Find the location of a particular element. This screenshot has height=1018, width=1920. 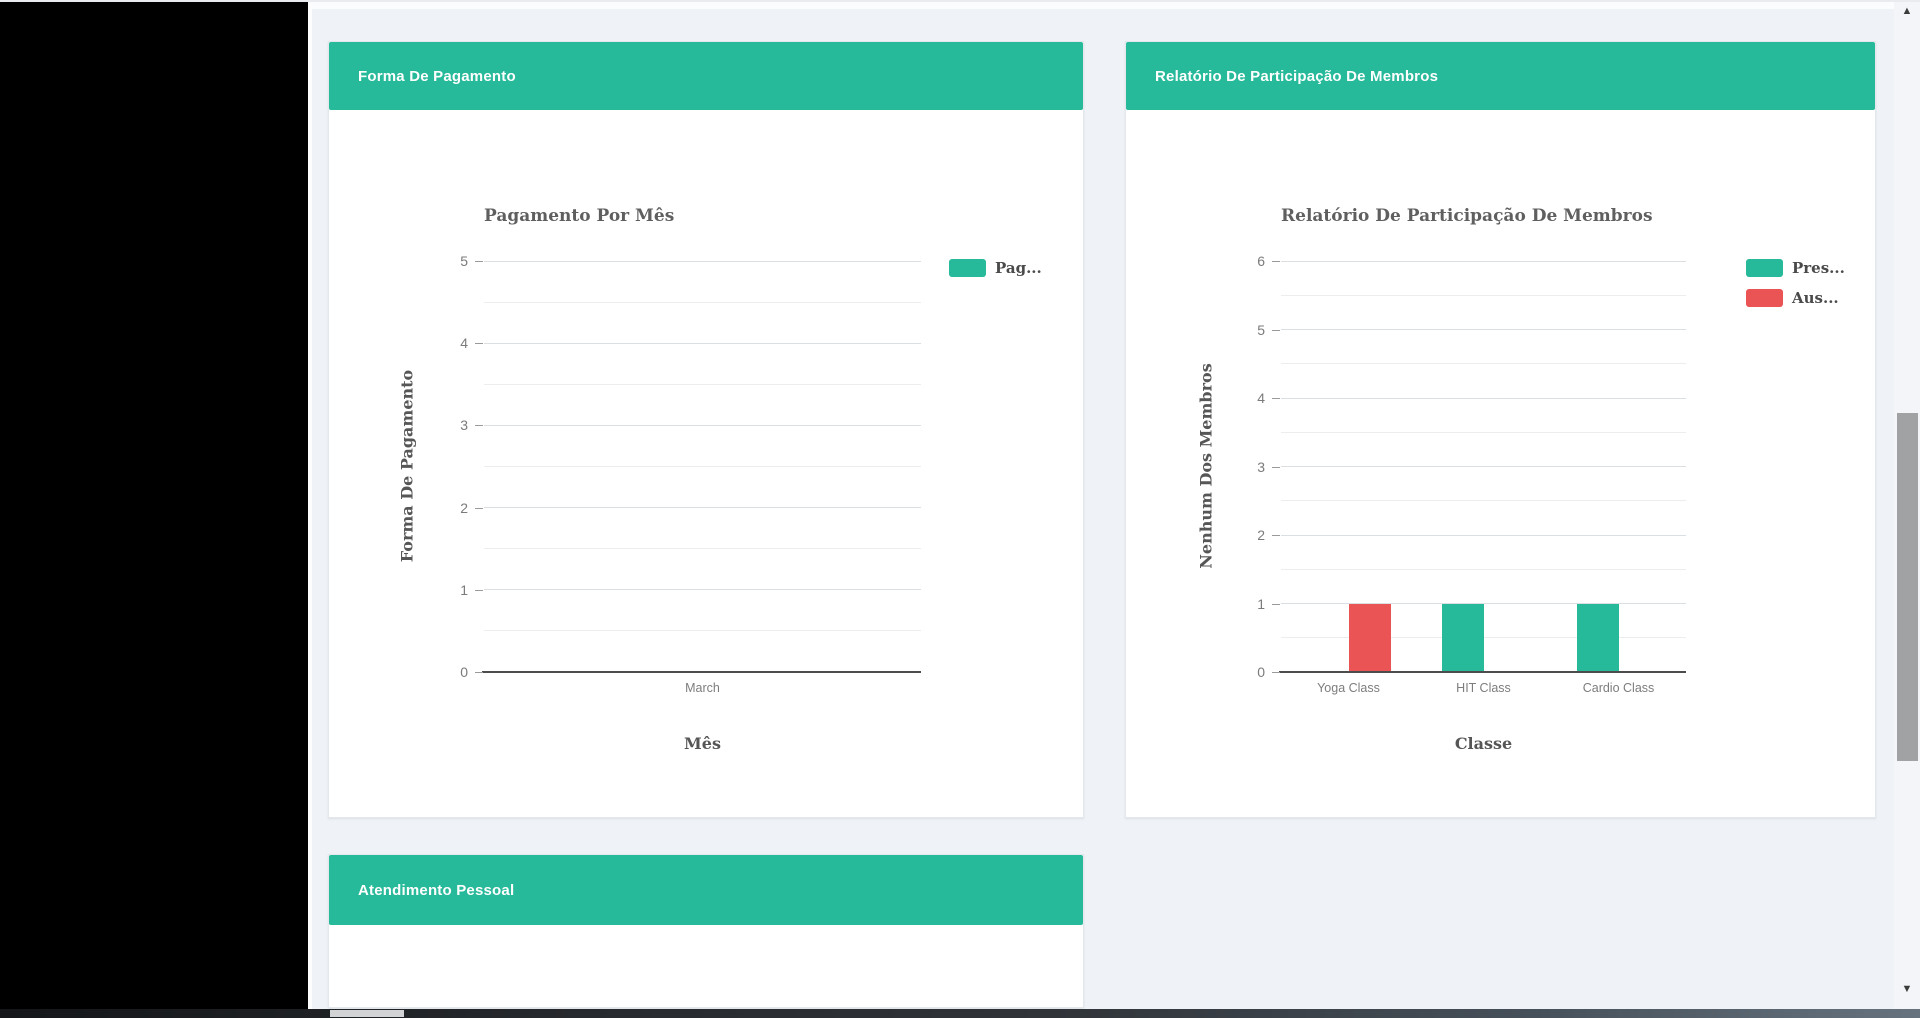

y-tick-label: 6 is located at coordinates (1261, 261).